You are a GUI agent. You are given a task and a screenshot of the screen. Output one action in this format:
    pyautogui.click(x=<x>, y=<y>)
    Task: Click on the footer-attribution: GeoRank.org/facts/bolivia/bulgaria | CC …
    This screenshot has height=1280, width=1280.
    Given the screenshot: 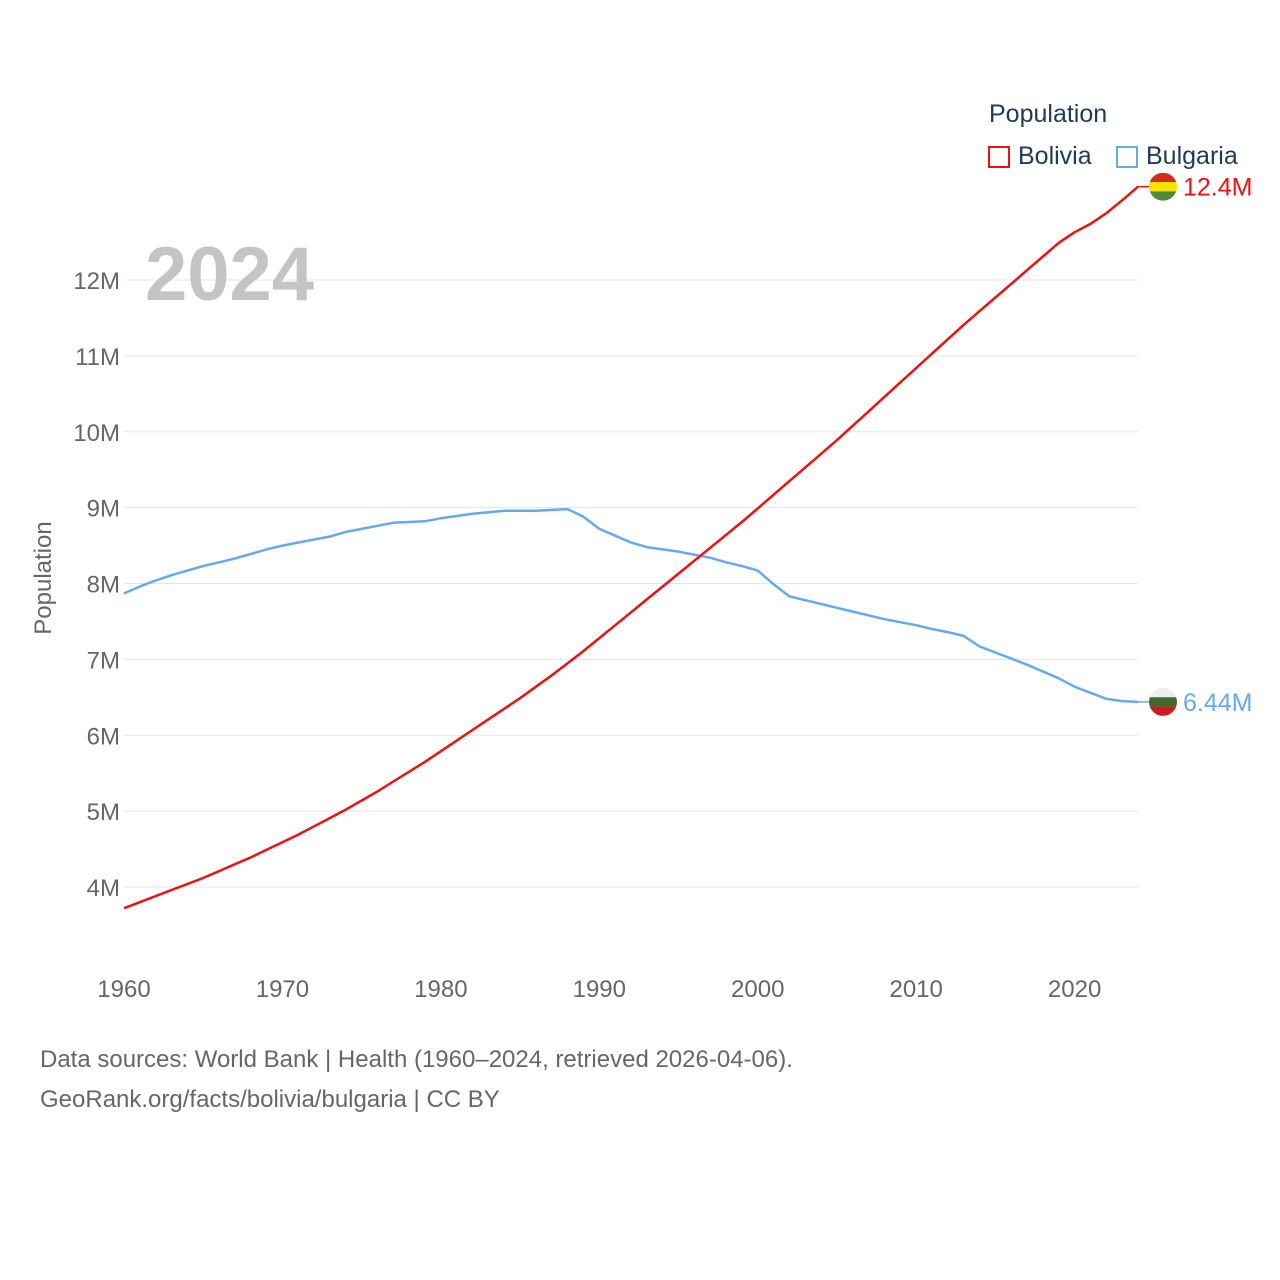 What is the action you would take?
    pyautogui.click(x=270, y=1099)
    